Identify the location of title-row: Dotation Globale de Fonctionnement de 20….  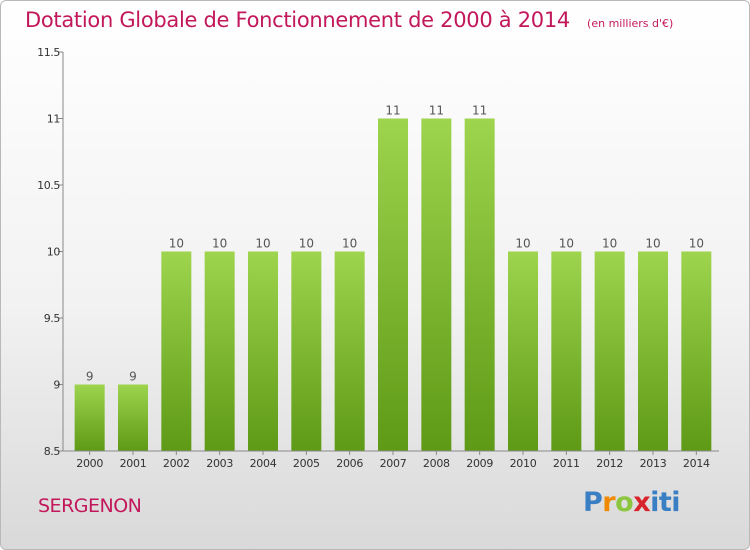
(349, 20).